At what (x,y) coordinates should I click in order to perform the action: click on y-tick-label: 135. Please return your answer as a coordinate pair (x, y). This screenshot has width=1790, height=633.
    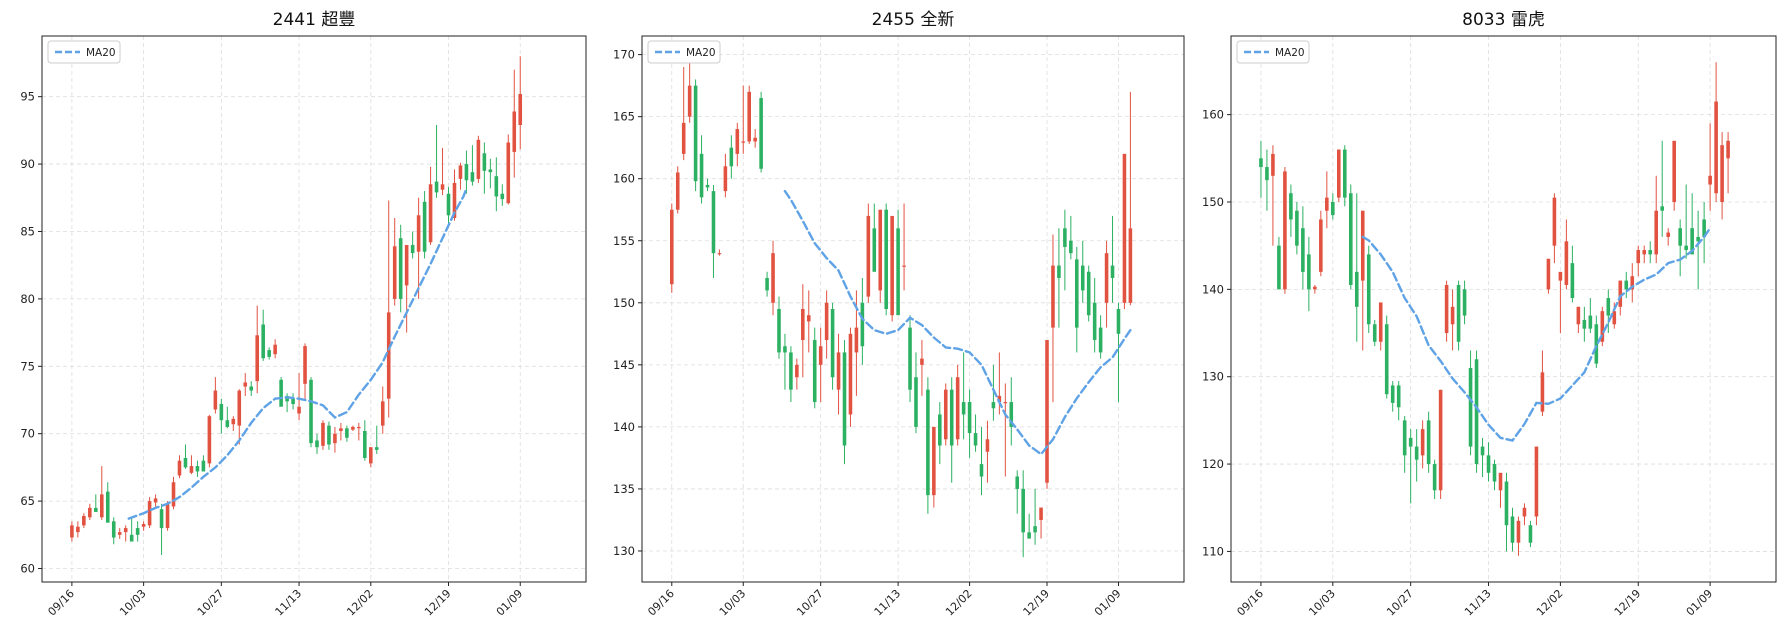
    Looking at the image, I should click on (624, 489).